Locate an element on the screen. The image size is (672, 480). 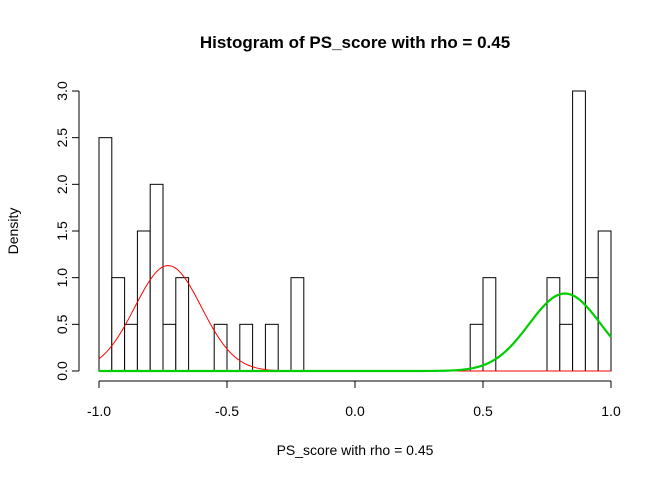
y-tick-label: 1.0 is located at coordinates (62, 278).